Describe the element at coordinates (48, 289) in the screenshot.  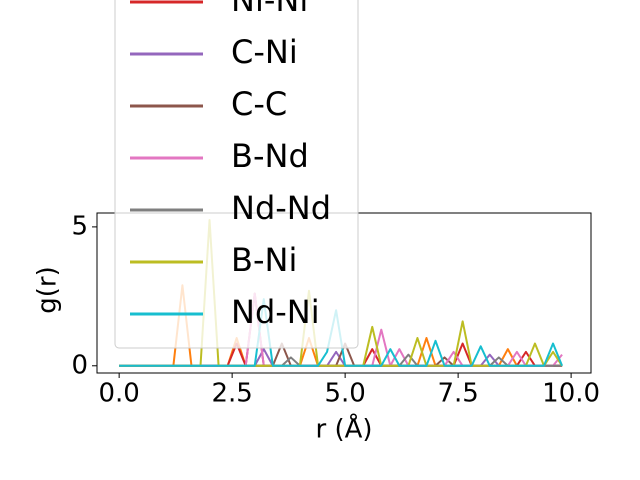
I see `y-axis-label: g(r)` at that location.